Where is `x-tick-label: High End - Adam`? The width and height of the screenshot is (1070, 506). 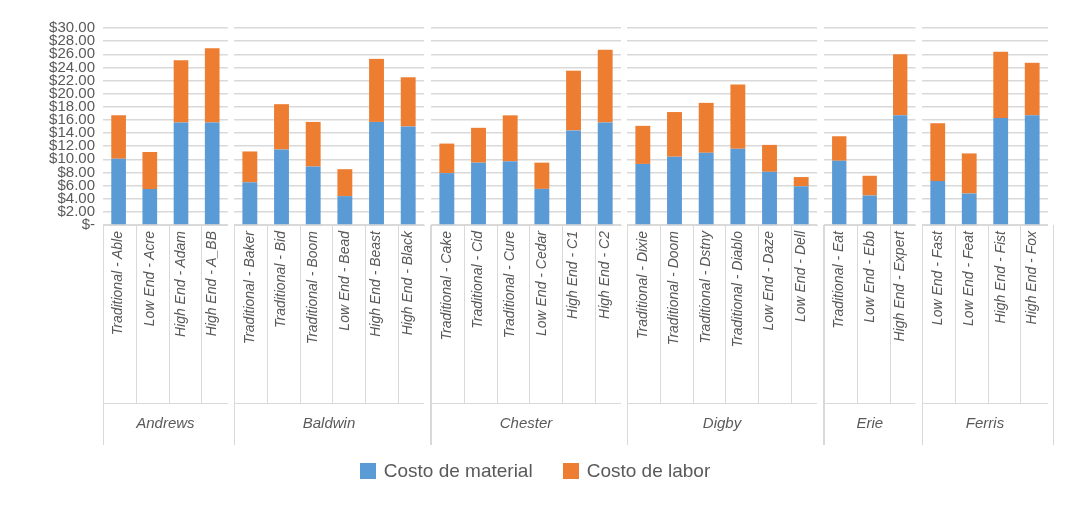
x-tick-label: High End - Adam is located at coordinates (179, 284).